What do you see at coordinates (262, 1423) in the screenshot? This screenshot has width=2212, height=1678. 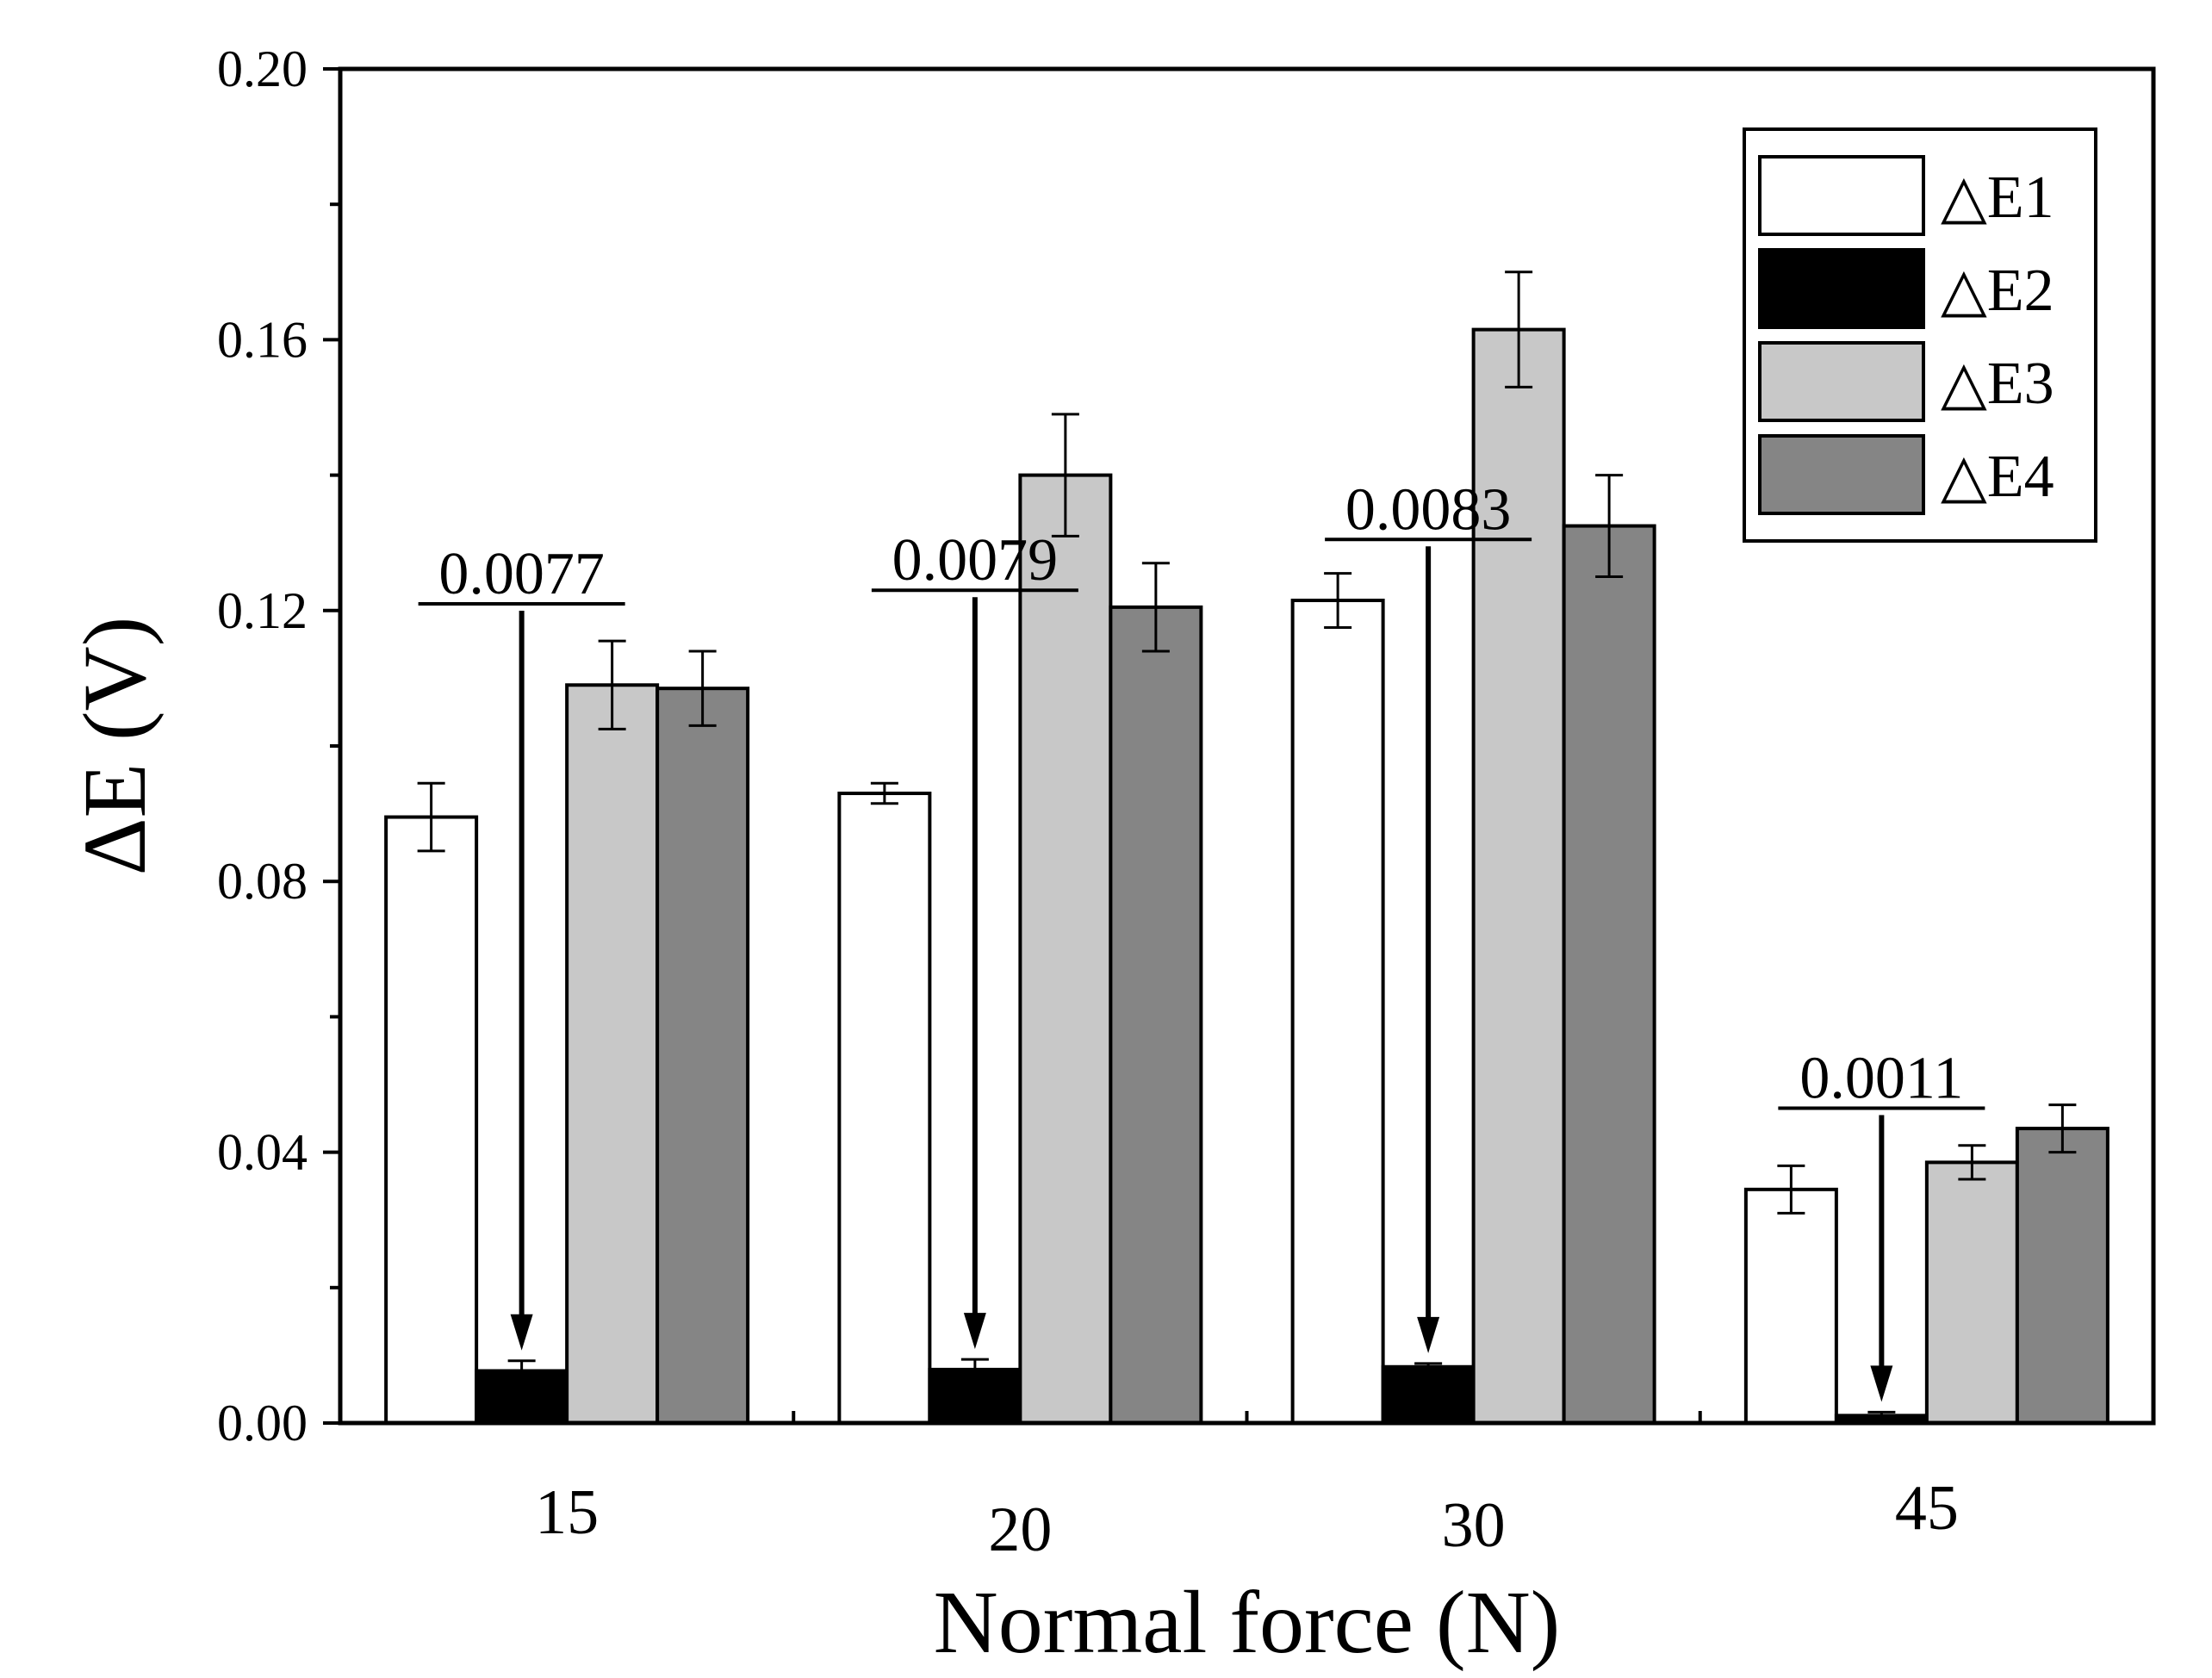 I see `y-tick-label: 0.00` at bounding box center [262, 1423].